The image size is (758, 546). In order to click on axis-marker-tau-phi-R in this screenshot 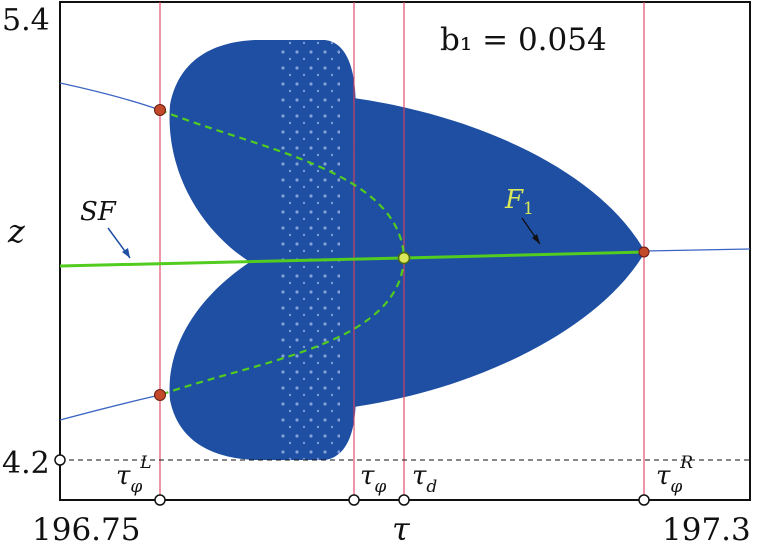, I will do `click(644, 500)`.